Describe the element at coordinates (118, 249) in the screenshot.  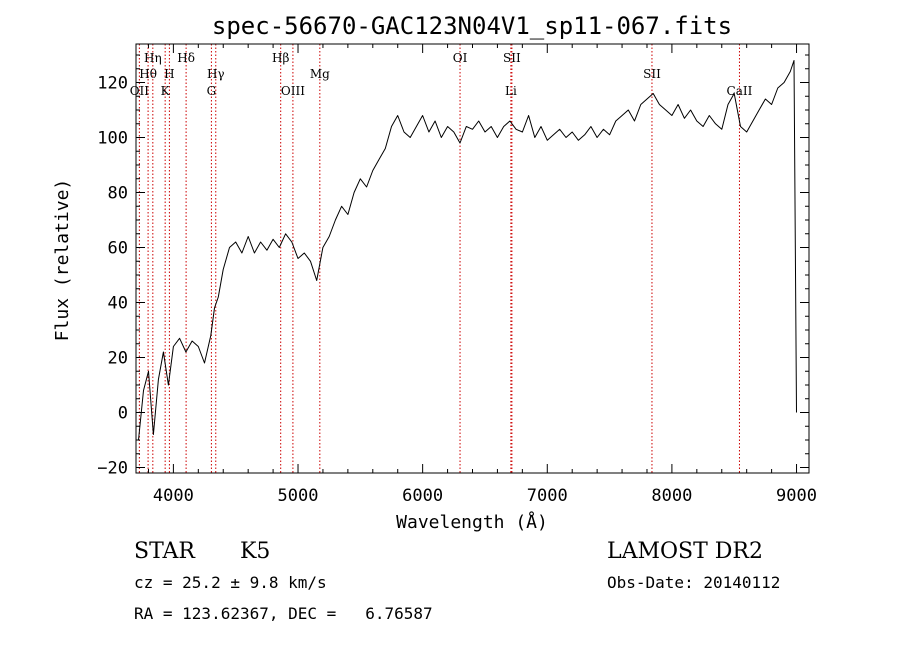
I see `y-tick-label-4: 60` at that location.